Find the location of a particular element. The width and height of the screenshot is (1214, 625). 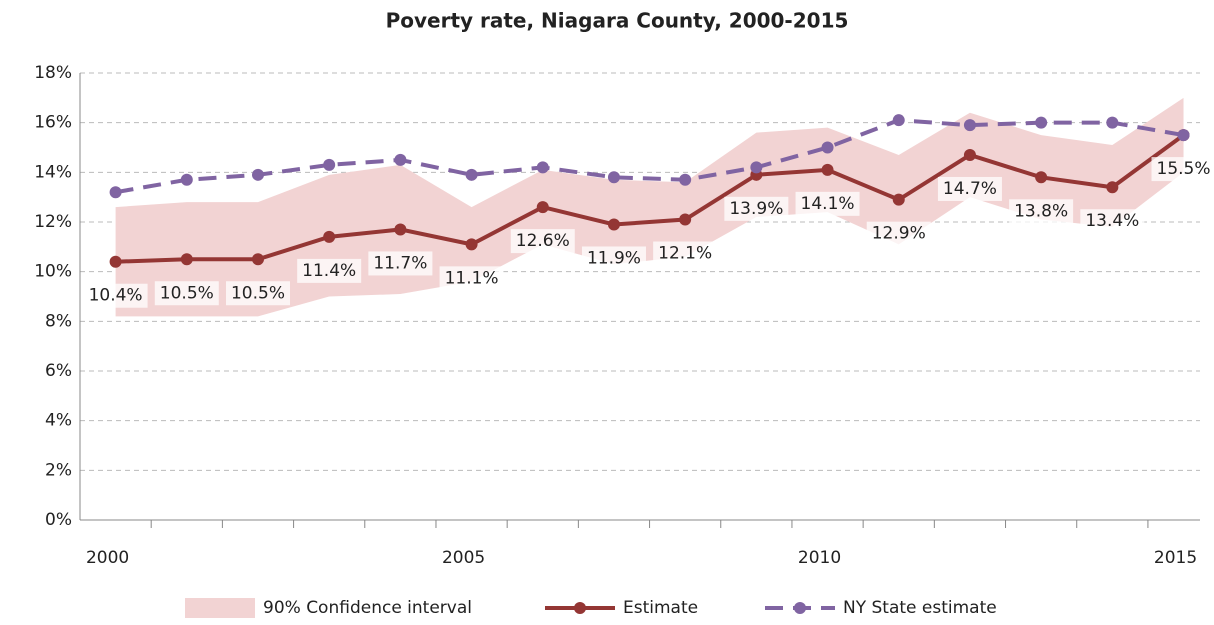

data-label: 11.1% is located at coordinates (472, 278).